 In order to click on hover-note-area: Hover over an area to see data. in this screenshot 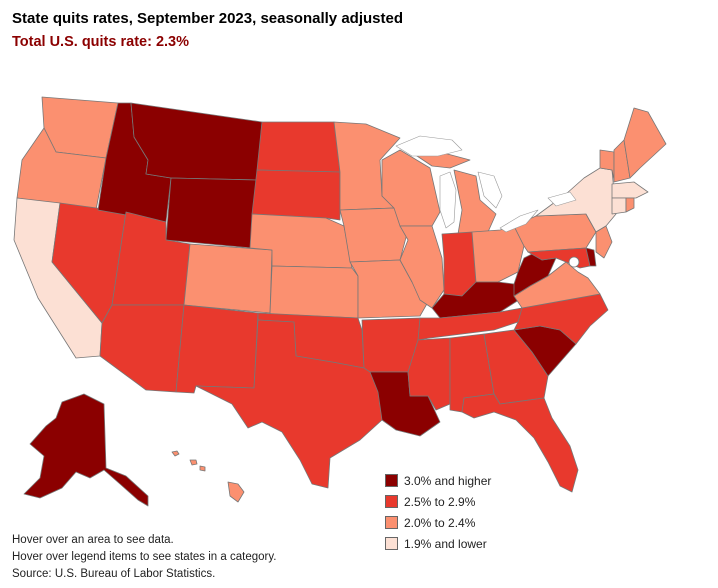, I will do `click(93, 540)`.